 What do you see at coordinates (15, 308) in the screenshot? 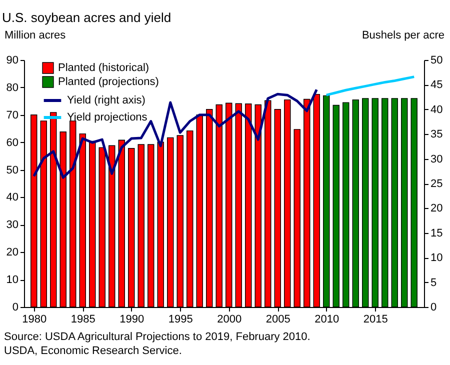
I see `y-tick-label: 0` at bounding box center [15, 308].